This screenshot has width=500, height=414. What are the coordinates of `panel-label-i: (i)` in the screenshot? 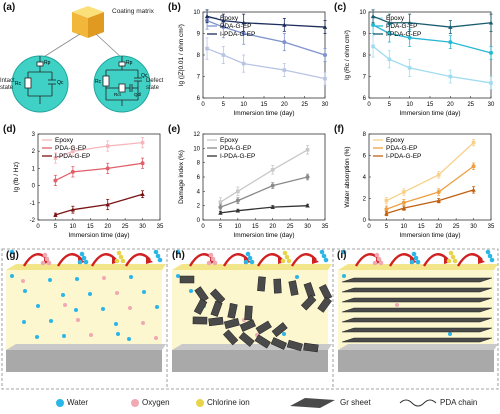 It's located at (342, 255).